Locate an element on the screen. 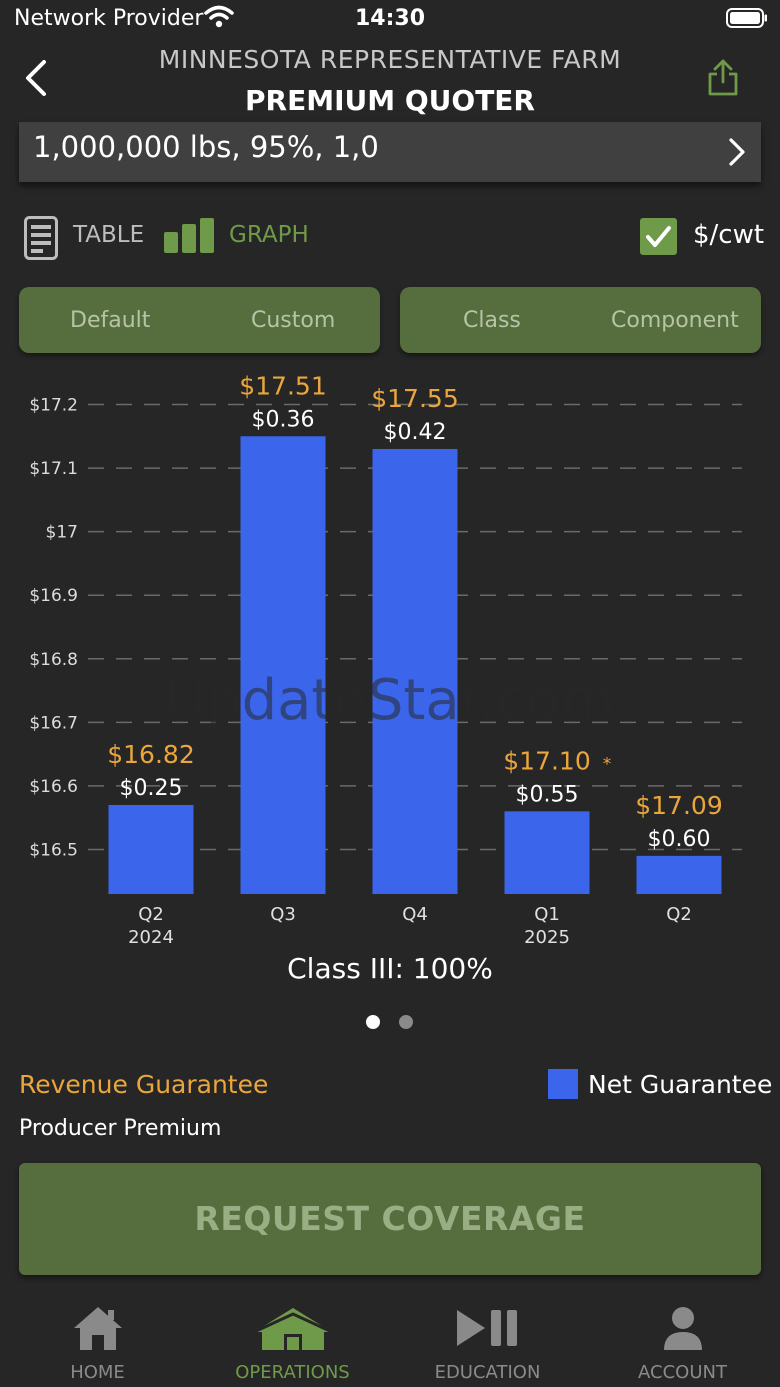 The image size is (780, 1387). bar-premium-label: $0.25 is located at coordinates (151, 788).